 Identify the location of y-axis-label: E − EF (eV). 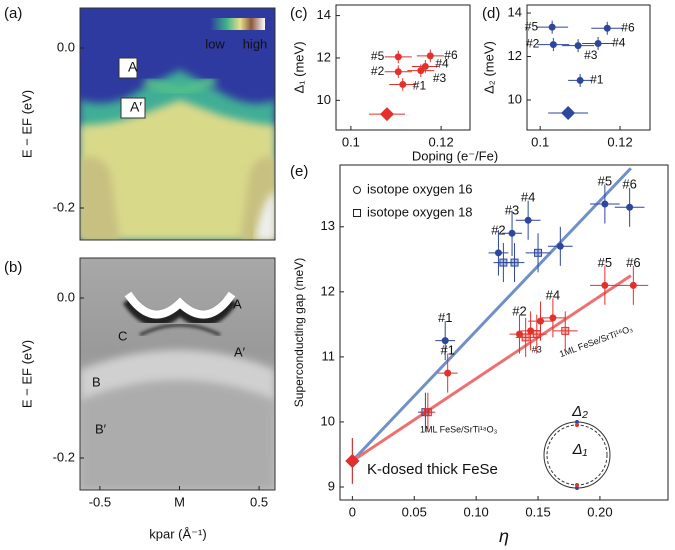
(26, 124).